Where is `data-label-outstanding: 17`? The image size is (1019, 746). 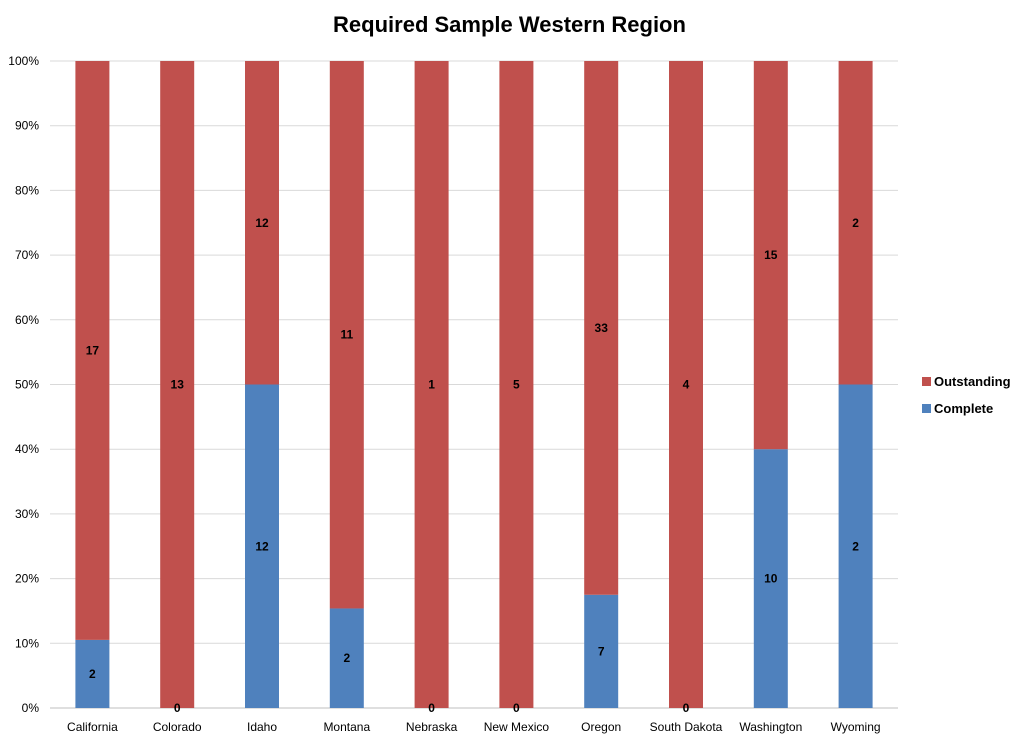 data-label-outstanding: 17 is located at coordinates (93, 350).